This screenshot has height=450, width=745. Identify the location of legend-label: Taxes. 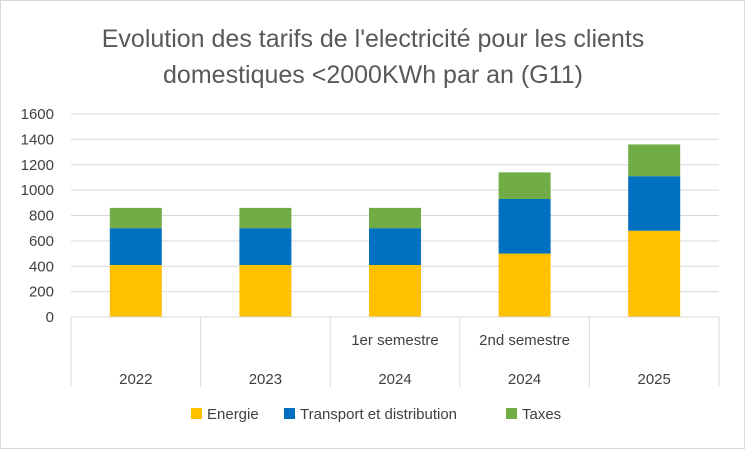
(541, 414).